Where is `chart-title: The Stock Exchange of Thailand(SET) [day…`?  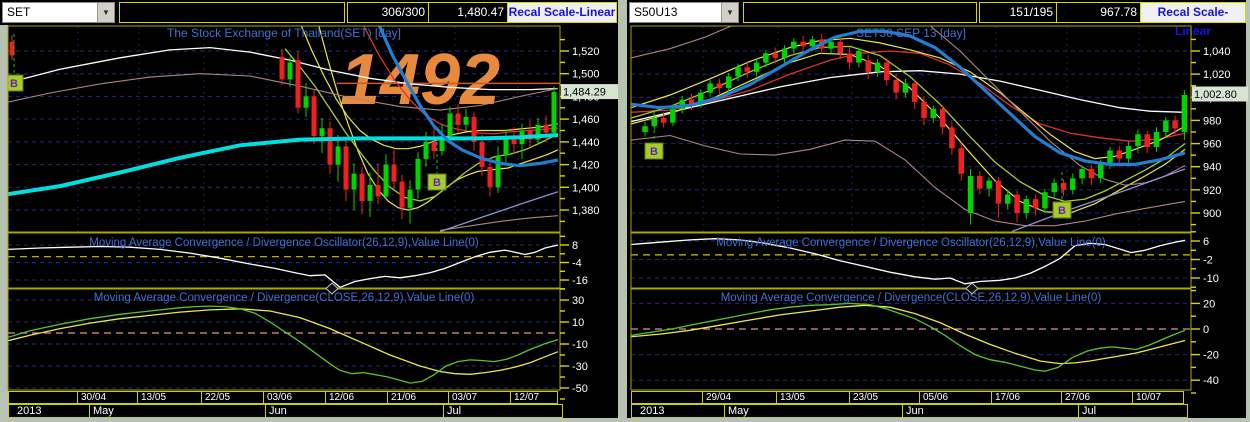 chart-title: The Stock Exchange of Thailand(SET) [day… is located at coordinates (284, 33).